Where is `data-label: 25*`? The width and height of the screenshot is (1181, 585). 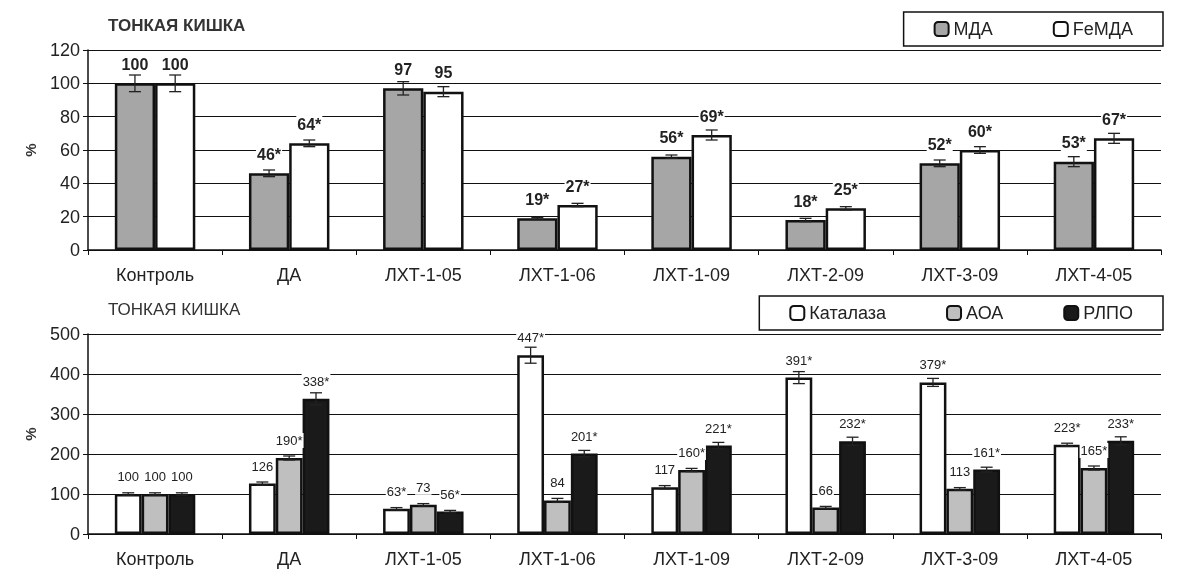 data-label: 25* is located at coordinates (846, 189).